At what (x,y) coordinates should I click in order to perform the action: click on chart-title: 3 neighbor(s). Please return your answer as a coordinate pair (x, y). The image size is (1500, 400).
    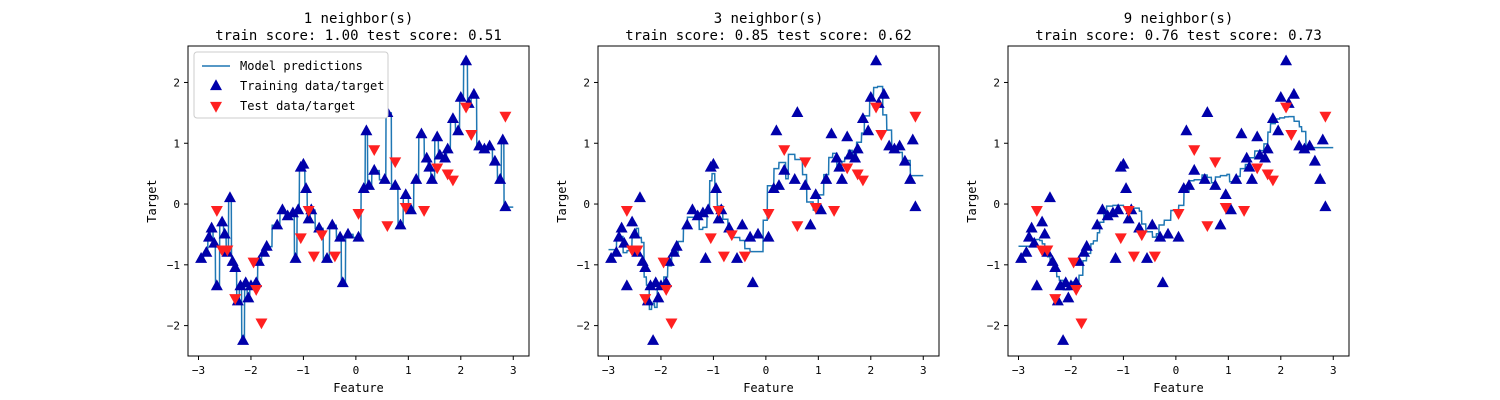
    Looking at the image, I should click on (769, 19).